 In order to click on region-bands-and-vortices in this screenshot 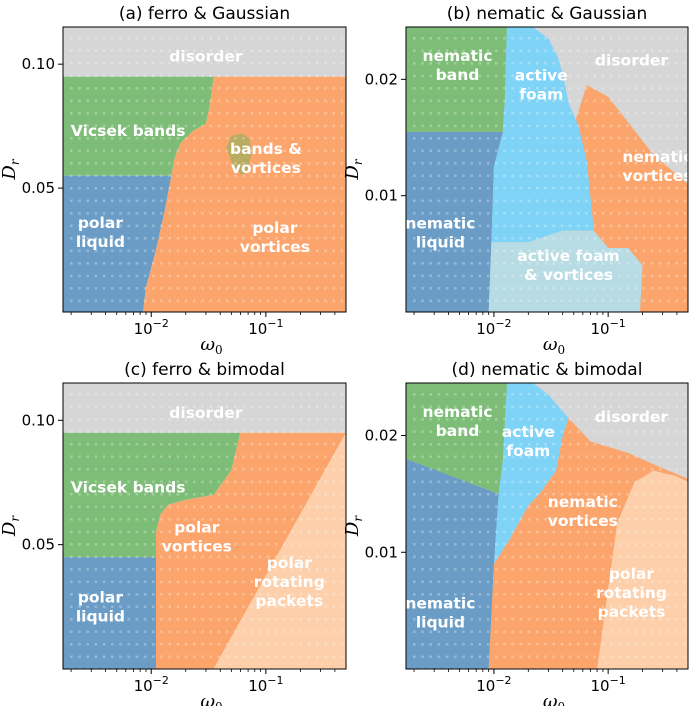, I will do `click(239, 154)`.